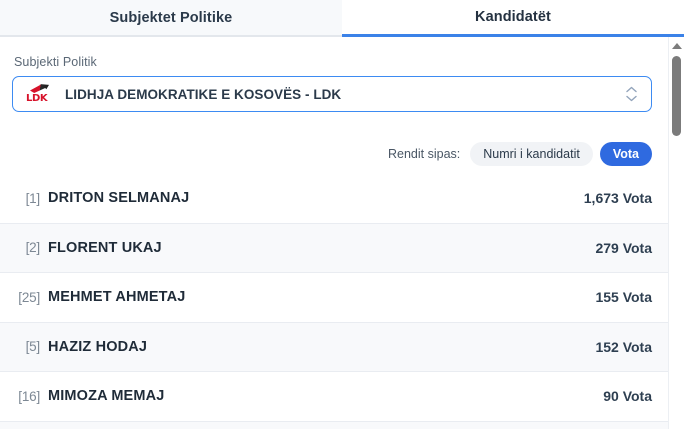 This screenshot has width=684, height=429. What do you see at coordinates (117, 297) in the screenshot?
I see `candidate-name: MEHMET AHMETAJ` at bounding box center [117, 297].